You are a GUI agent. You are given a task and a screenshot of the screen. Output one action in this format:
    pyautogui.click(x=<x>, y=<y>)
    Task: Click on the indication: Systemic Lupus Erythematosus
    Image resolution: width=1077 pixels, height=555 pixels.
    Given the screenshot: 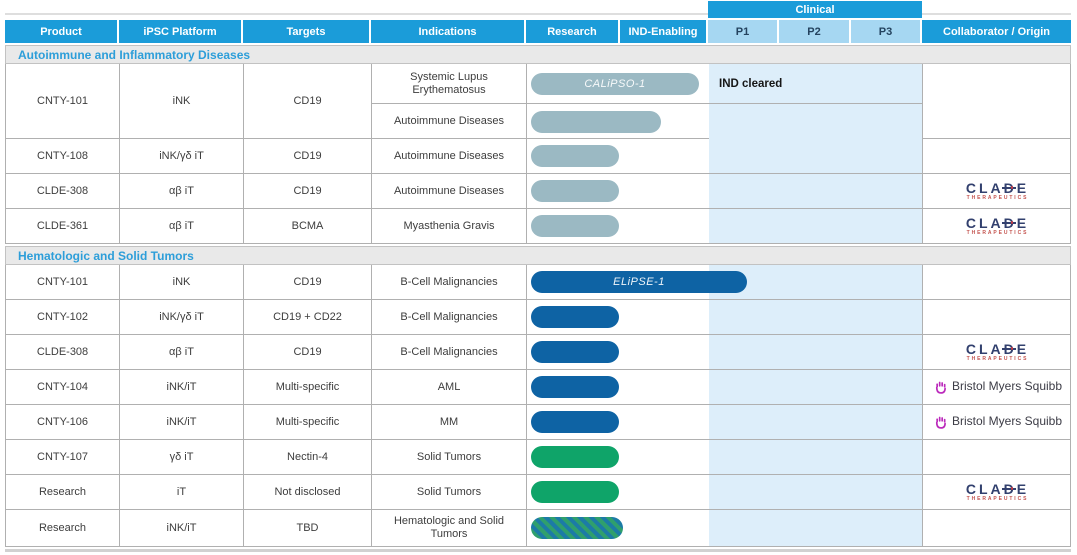 What is the action you would take?
    pyautogui.click(x=449, y=84)
    